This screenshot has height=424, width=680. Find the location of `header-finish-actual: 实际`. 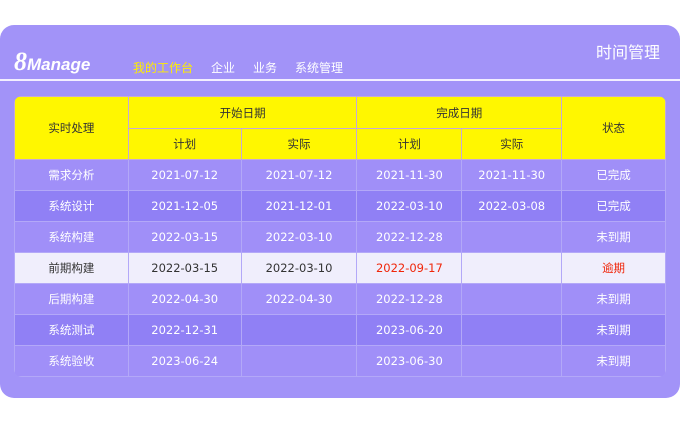

header-finish-actual: 实际 is located at coordinates (512, 144).